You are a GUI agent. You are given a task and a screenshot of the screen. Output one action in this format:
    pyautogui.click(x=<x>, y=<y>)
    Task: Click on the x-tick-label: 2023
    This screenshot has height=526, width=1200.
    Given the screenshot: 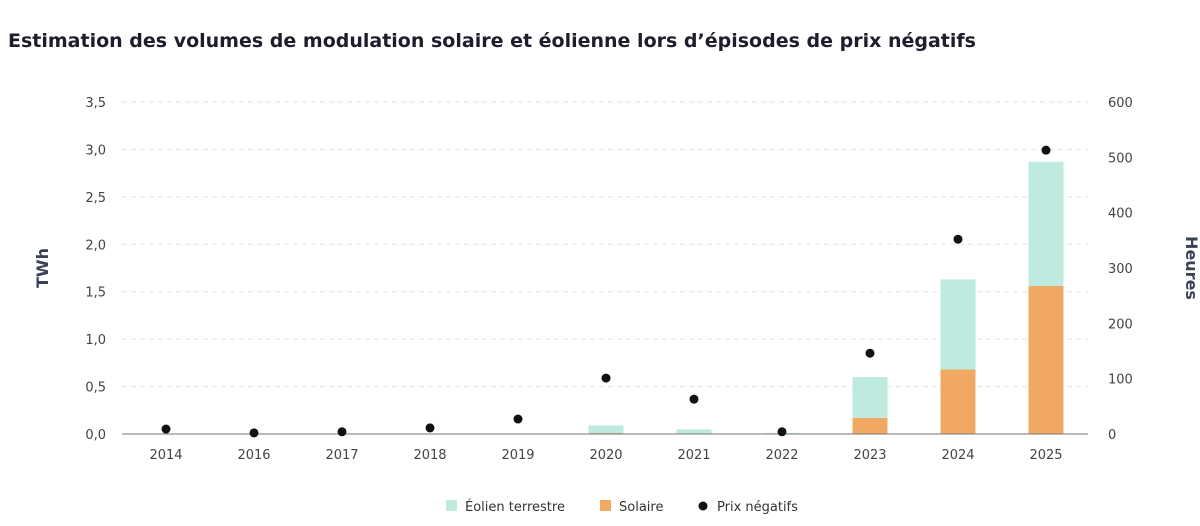 What is the action you would take?
    pyautogui.click(x=869, y=455)
    